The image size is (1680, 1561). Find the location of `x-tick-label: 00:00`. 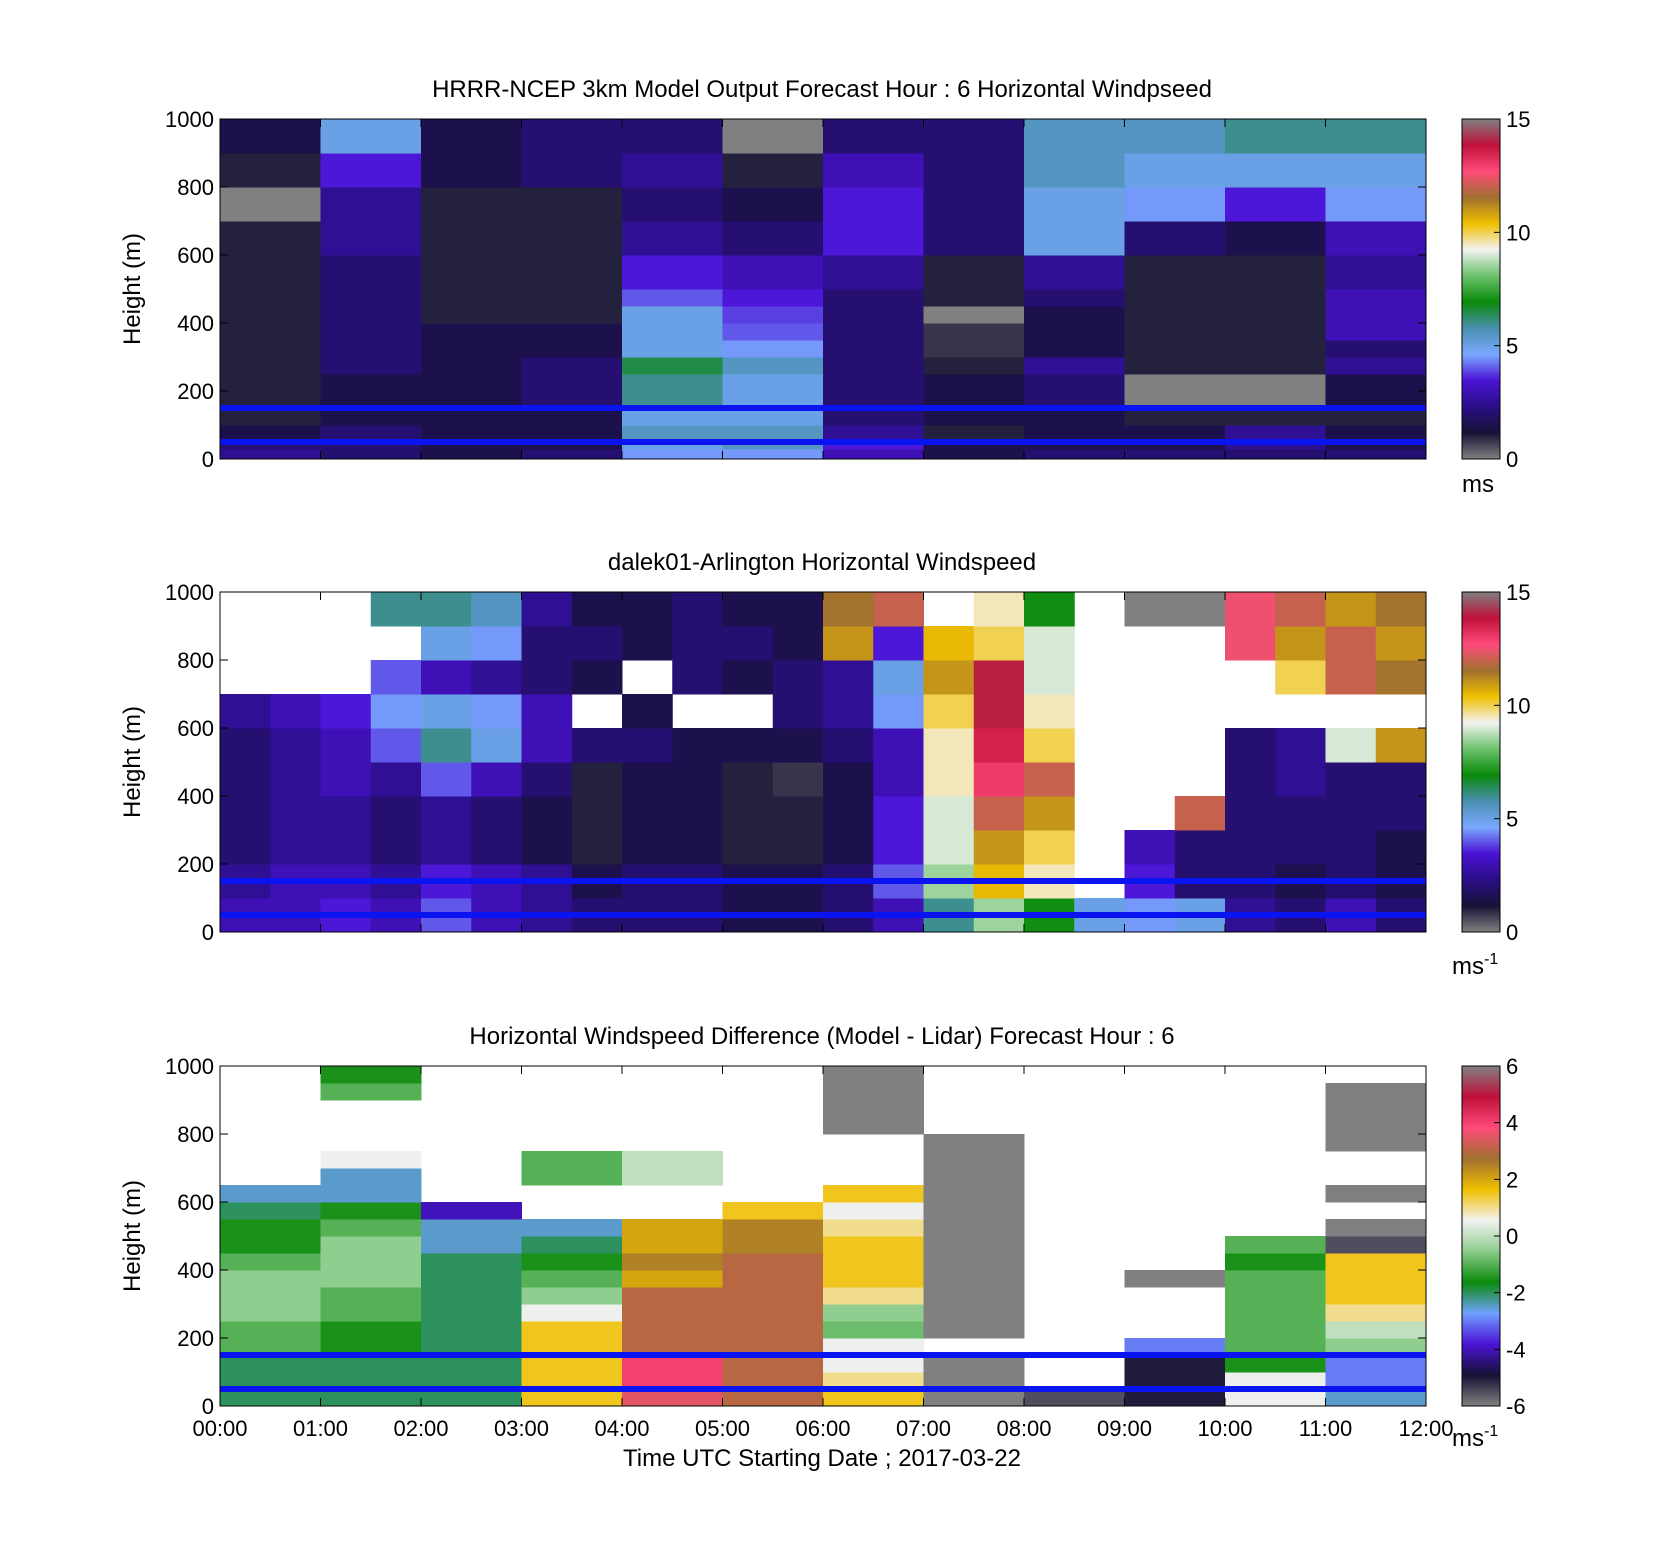

x-tick-label: 00:00 is located at coordinates (219, 1428).